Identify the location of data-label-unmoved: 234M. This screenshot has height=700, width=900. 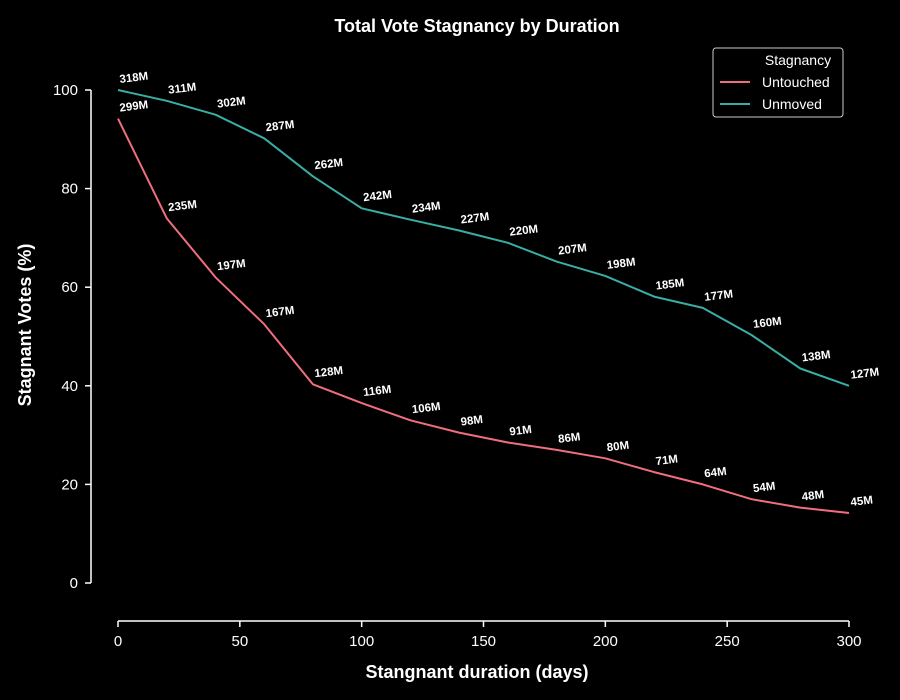
(426, 207).